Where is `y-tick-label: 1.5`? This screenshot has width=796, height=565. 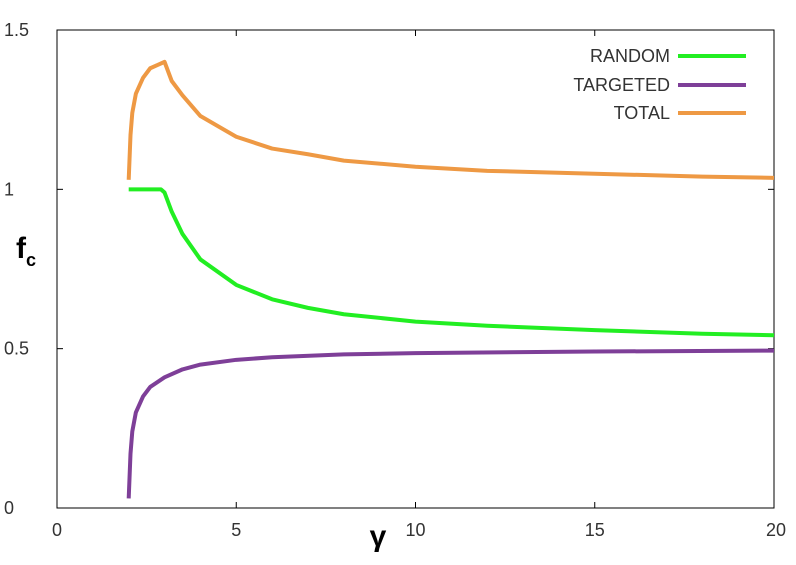 y-tick-label: 1.5 is located at coordinates (16, 30).